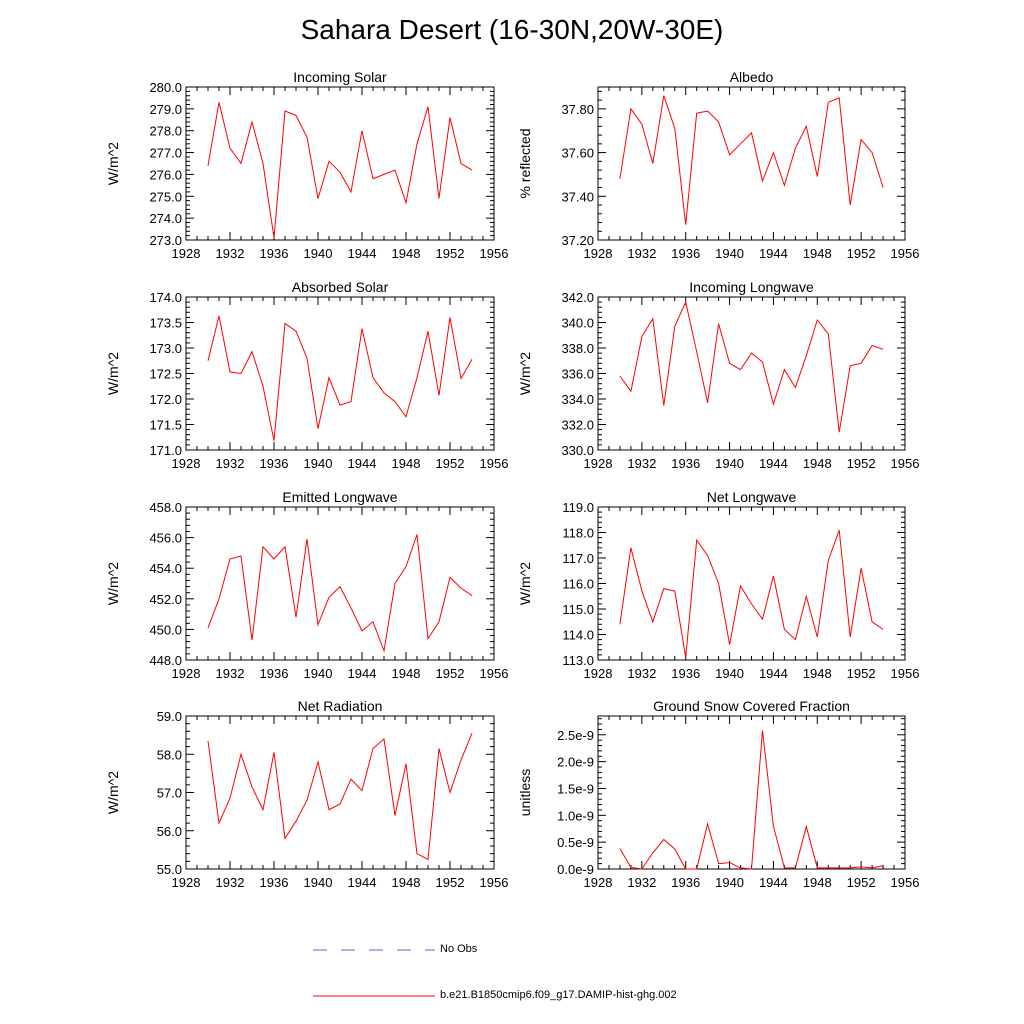 Image resolution: width=1024 pixels, height=1024 pixels. What do you see at coordinates (575, 762) in the screenshot?
I see `y-tick-label: 2.0e-9` at bounding box center [575, 762].